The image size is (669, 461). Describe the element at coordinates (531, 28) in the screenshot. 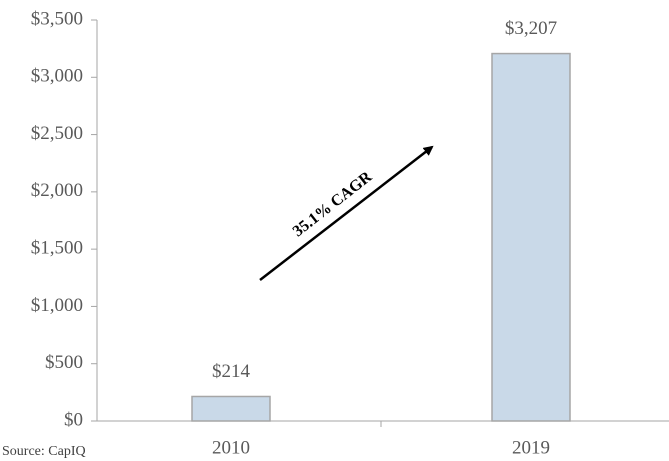

I see `data-label: $3,207` at that location.